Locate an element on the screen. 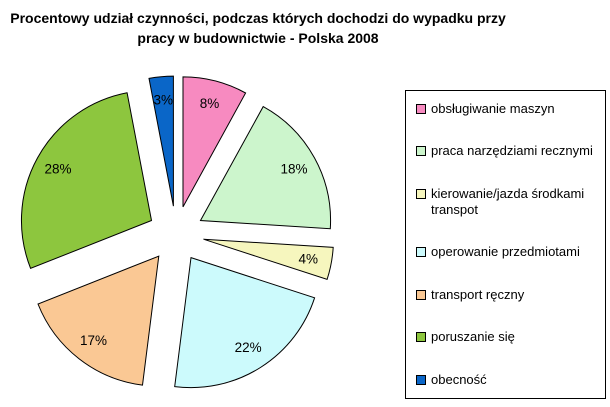  legend-item-6: obecność is located at coordinates (509, 380).